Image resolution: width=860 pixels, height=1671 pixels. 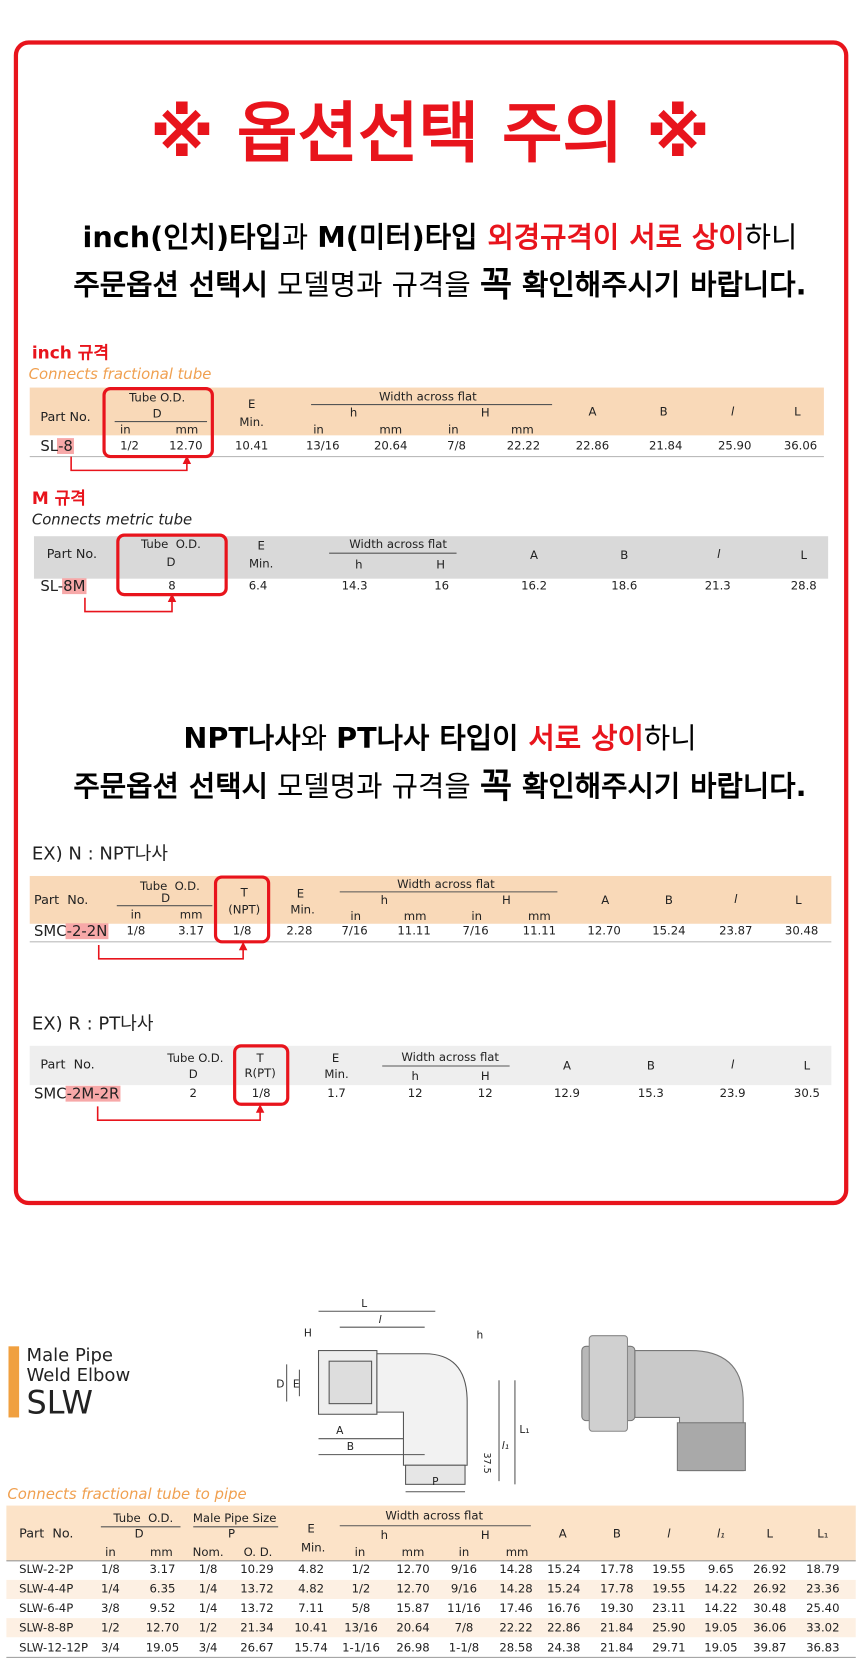 I want to click on table-cell: 20.64, so click(x=390, y=445).